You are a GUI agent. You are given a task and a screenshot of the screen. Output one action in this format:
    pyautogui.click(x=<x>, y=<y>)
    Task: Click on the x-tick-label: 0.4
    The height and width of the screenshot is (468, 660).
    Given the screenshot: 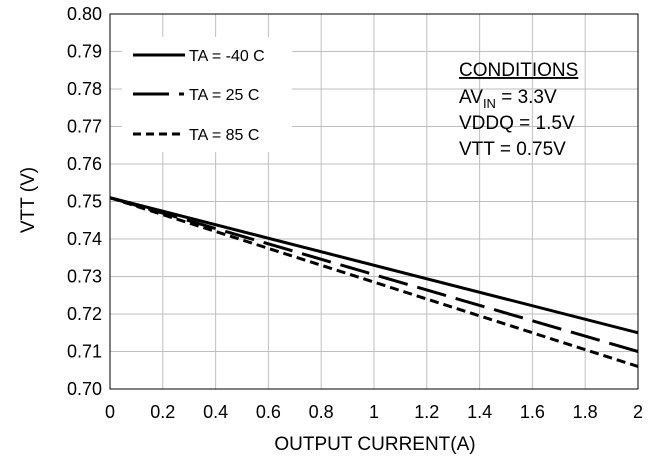 What is the action you would take?
    pyautogui.click(x=215, y=412)
    